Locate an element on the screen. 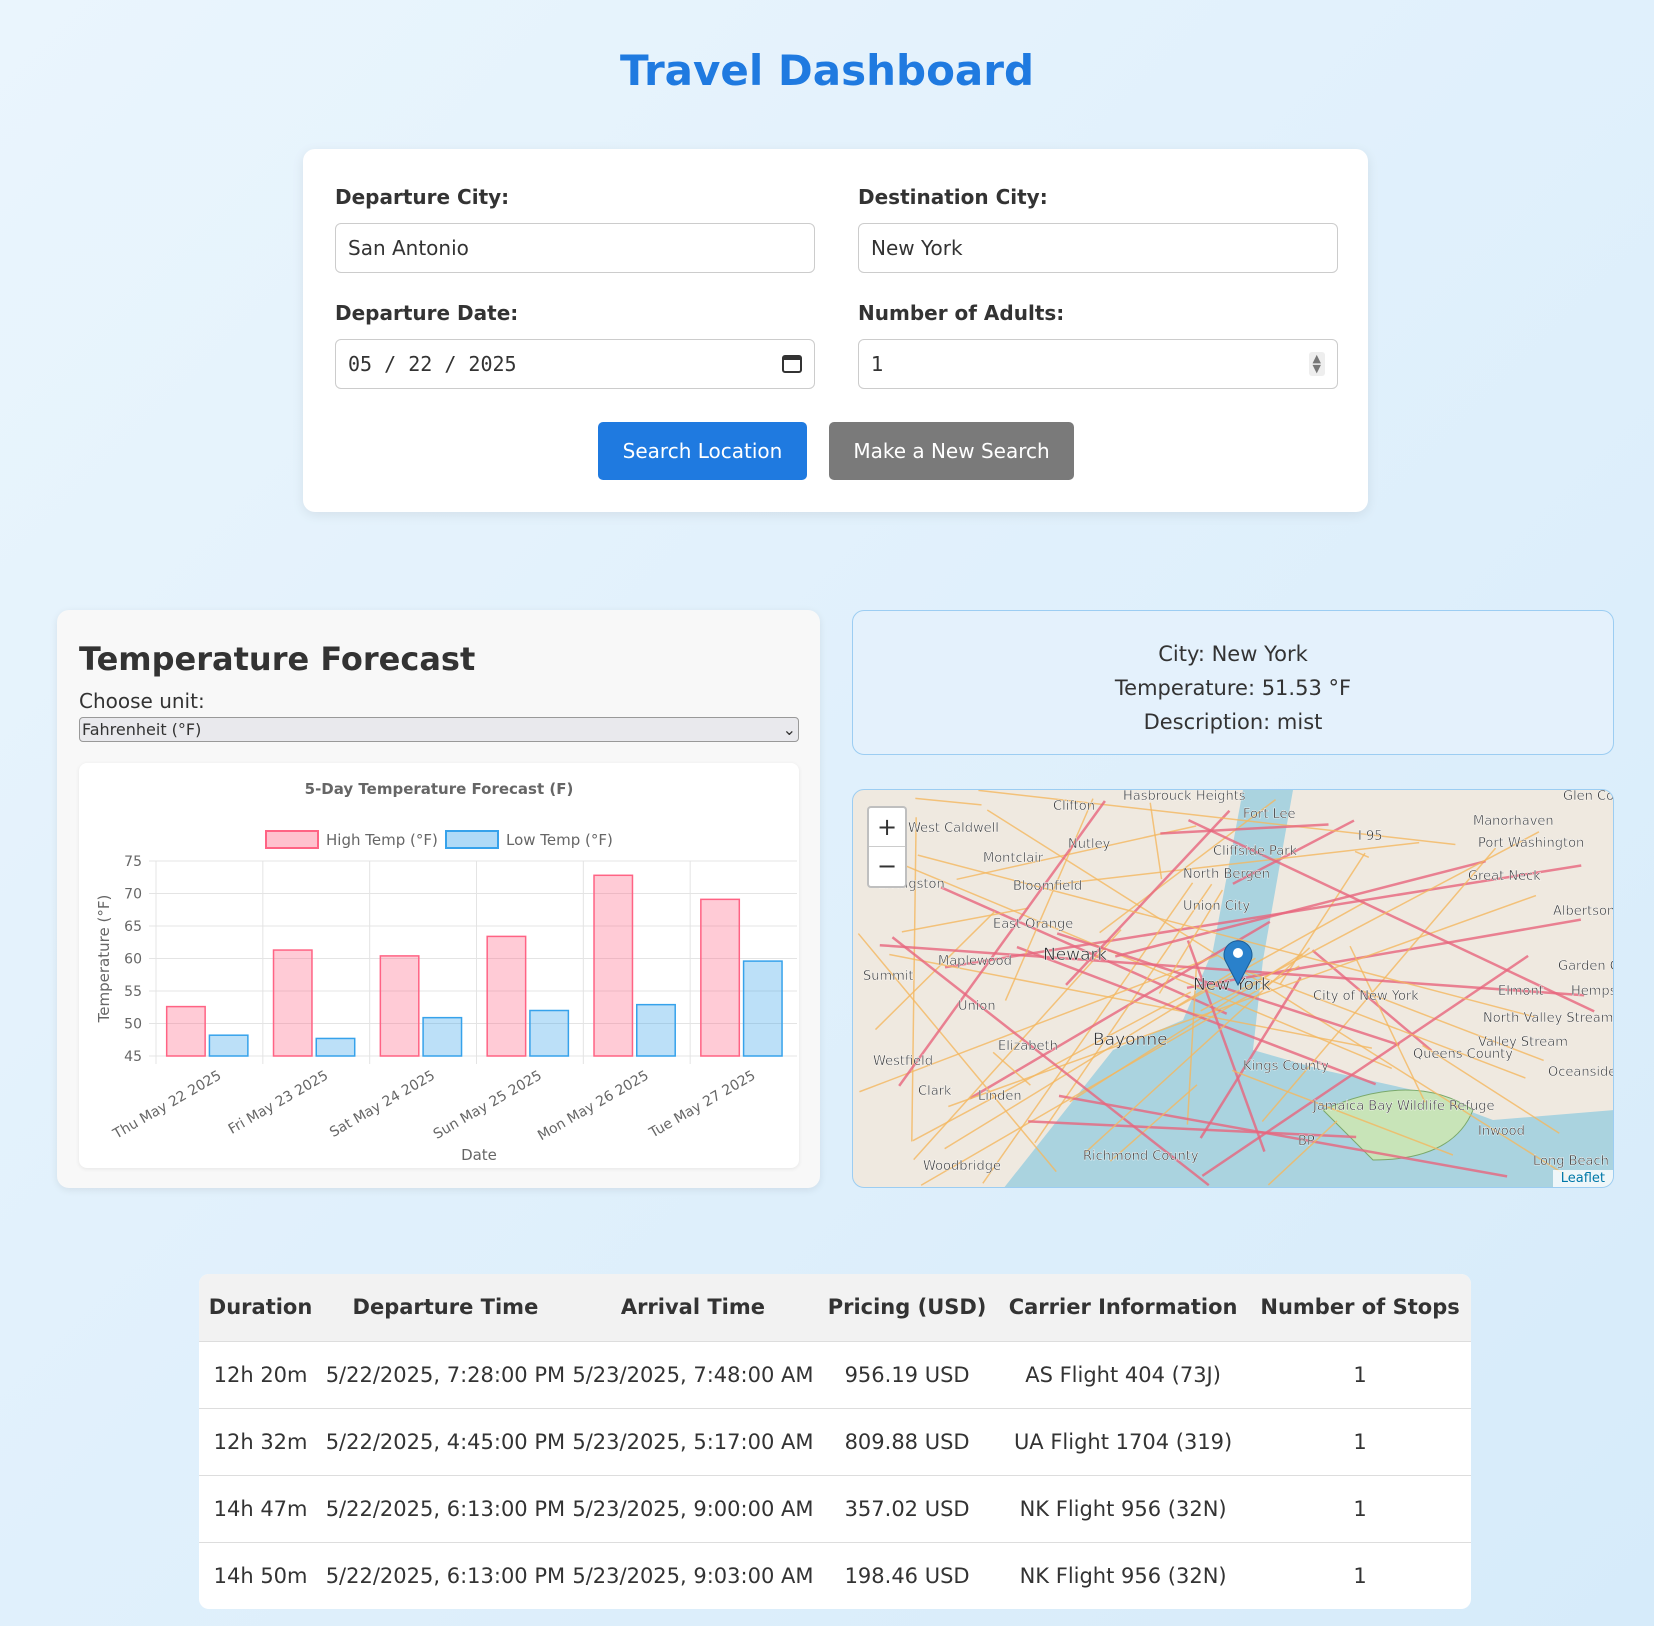  search-location-button: Search Location is located at coordinates (702, 451).